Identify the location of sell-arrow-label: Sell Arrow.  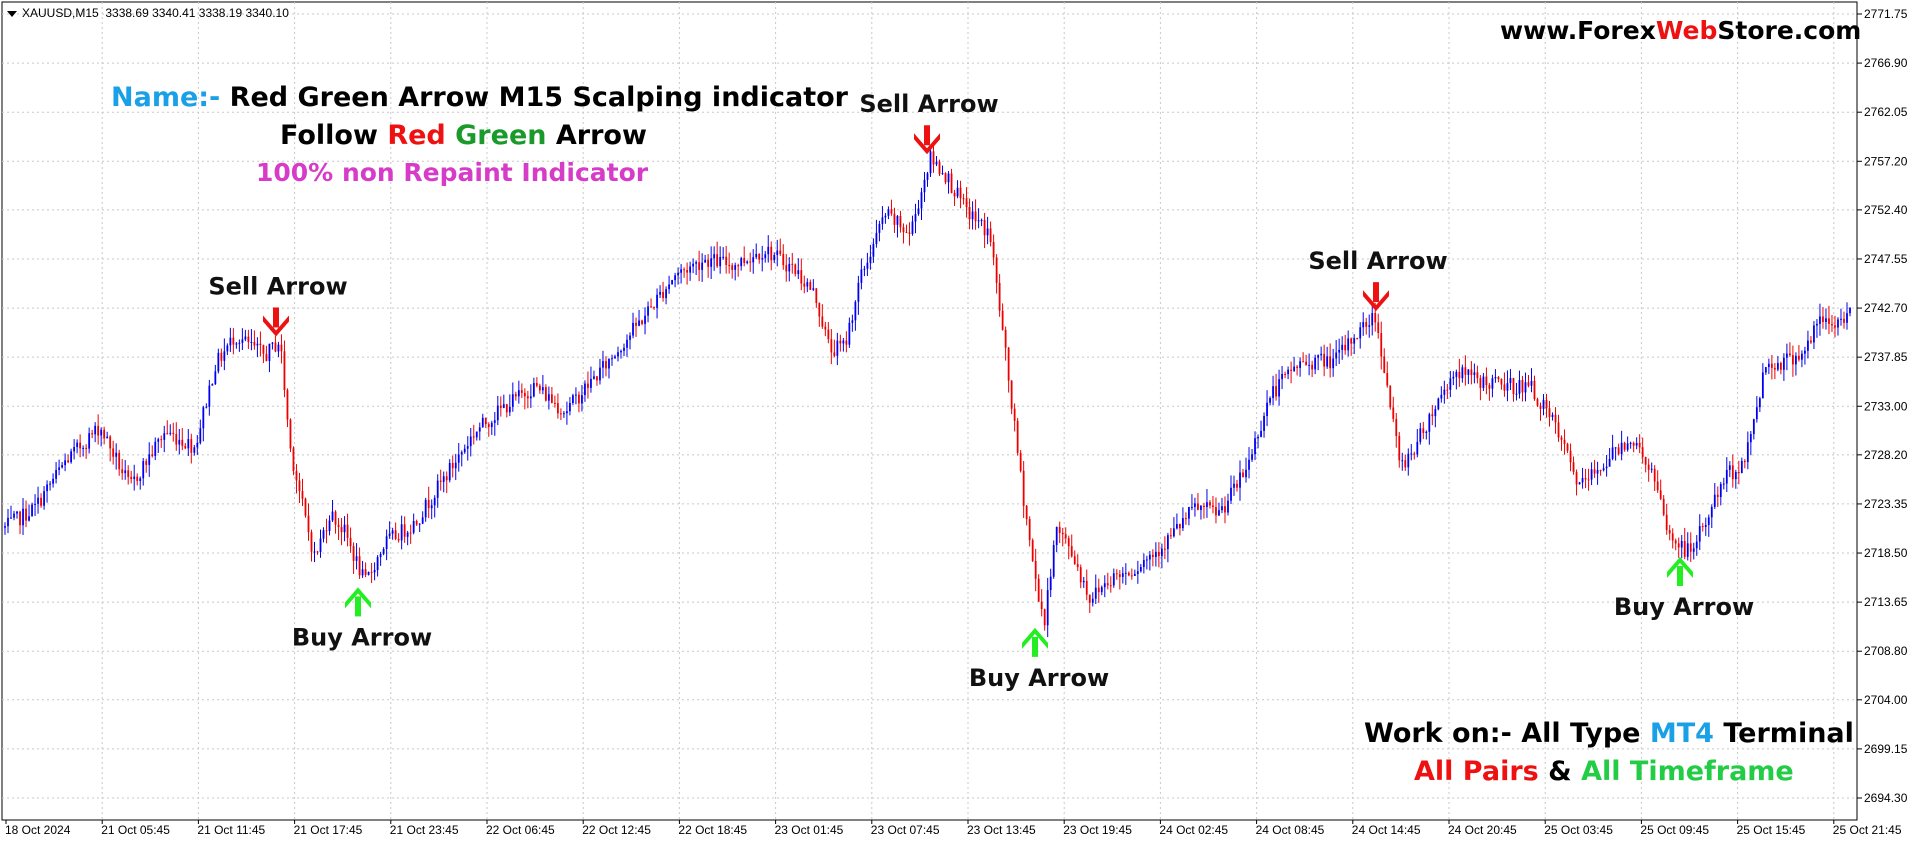
(277, 286).